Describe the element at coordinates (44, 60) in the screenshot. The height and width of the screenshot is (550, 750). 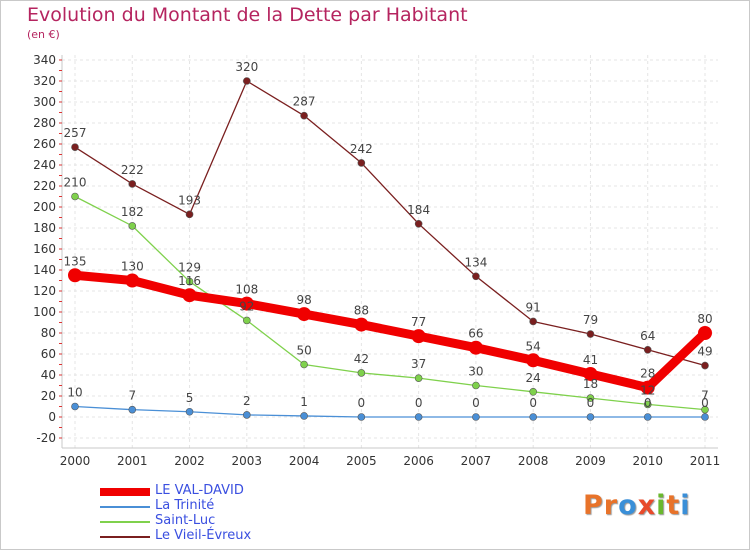
I see `y-tick-label: 340` at that location.